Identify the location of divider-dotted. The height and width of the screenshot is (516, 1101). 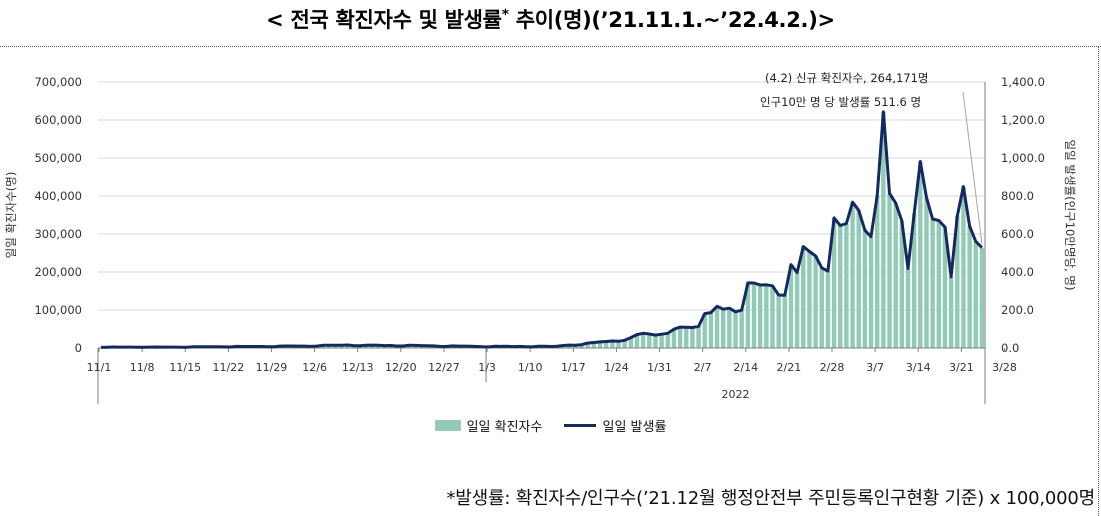
(550, 46).